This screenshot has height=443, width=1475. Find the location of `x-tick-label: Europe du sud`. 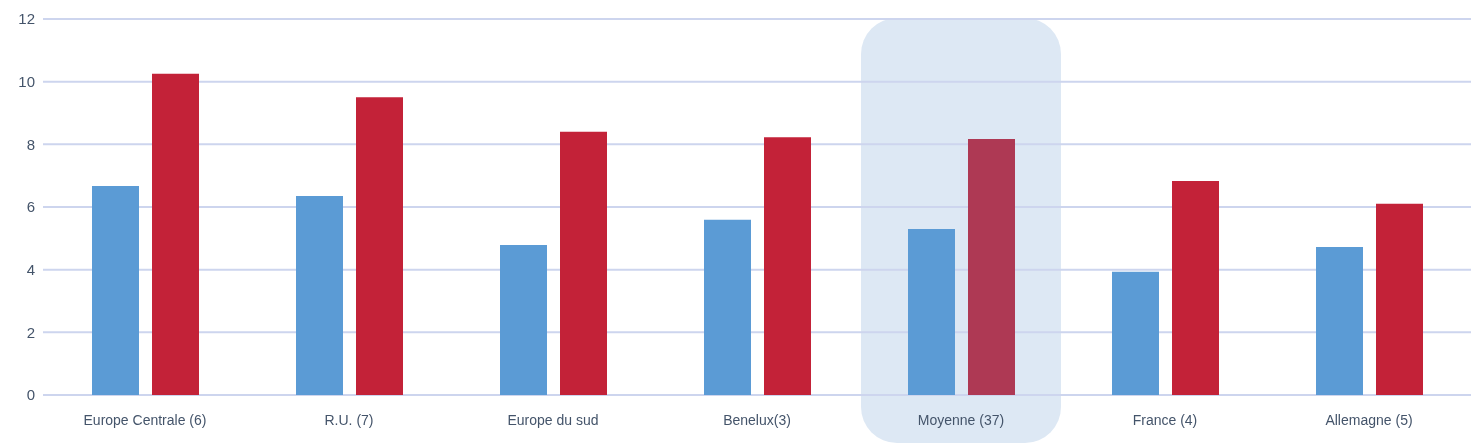

x-tick-label: Europe du sud is located at coordinates (553, 419).